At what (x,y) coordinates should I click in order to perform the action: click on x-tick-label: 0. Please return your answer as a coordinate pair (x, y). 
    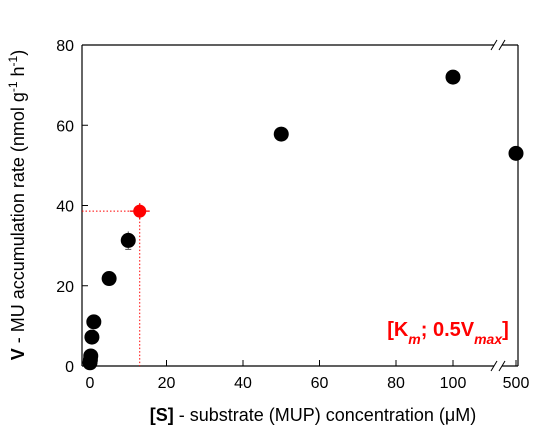
    Looking at the image, I should click on (90, 383).